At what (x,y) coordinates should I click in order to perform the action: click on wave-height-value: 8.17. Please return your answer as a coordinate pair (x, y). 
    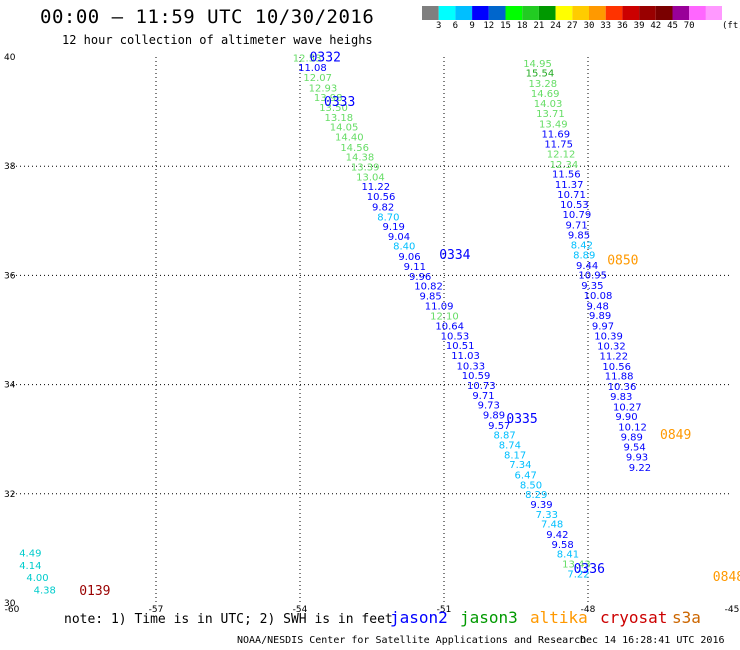
    Looking at the image, I should click on (515, 455).